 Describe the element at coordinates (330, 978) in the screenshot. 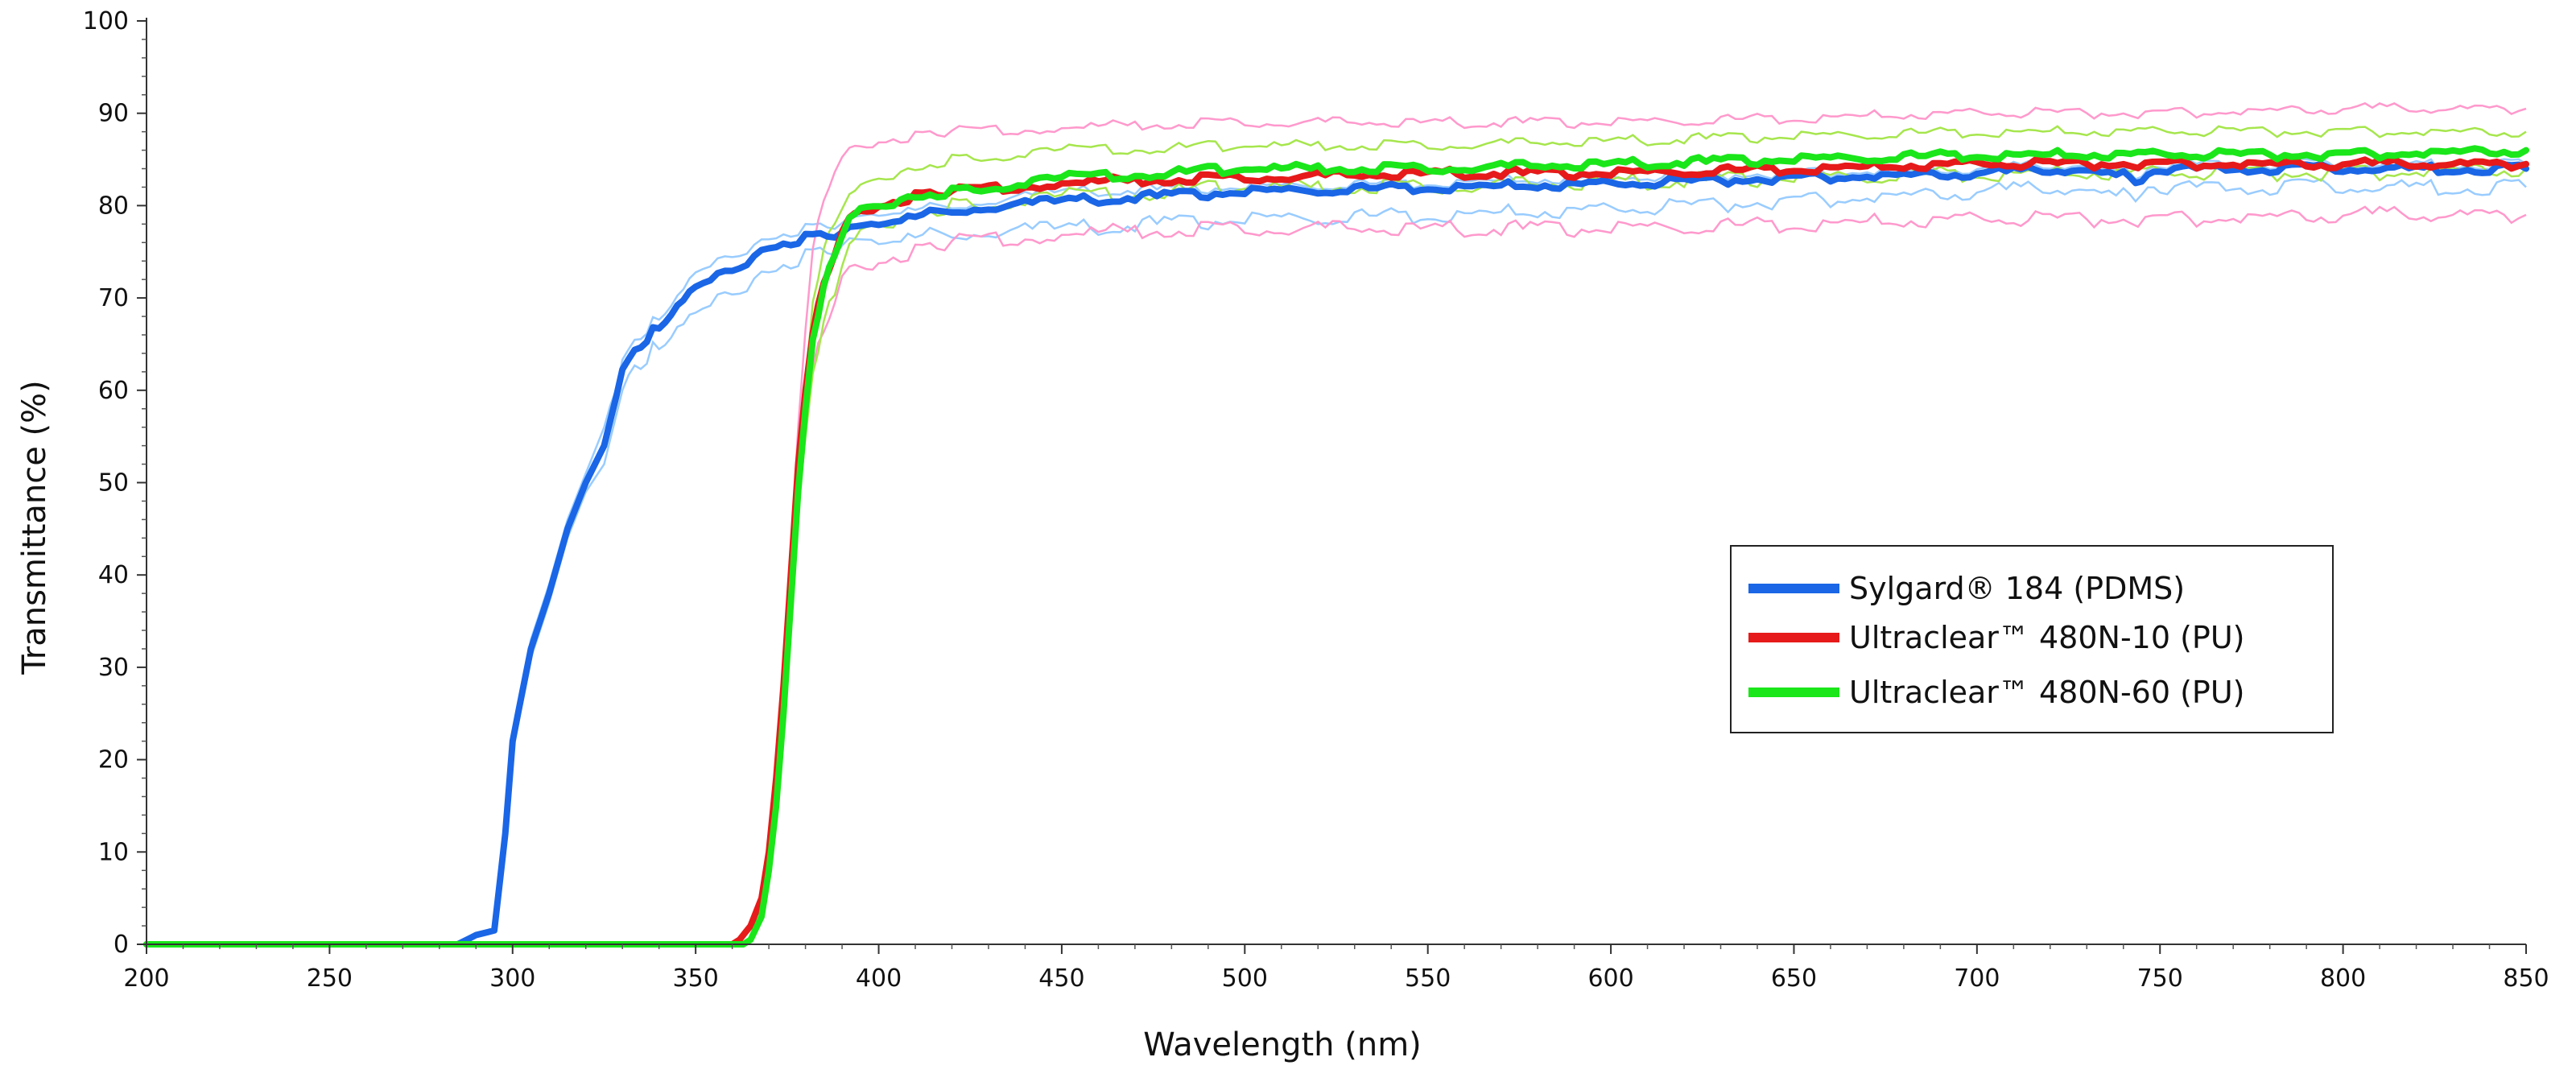

I see `x-tick-label: 250` at that location.